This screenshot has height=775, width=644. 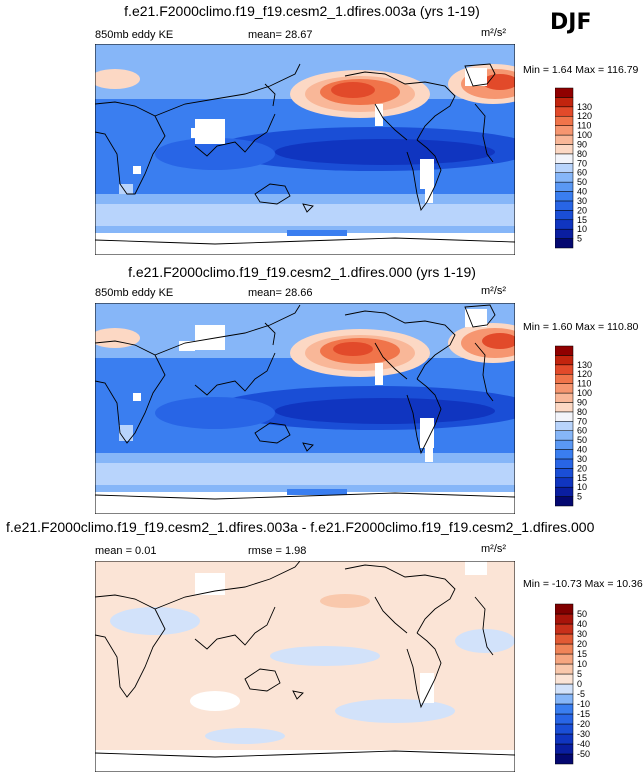 What do you see at coordinates (134, 293) in the screenshot?
I see `panel-2-variable-label: 850mb eddy KE` at bounding box center [134, 293].